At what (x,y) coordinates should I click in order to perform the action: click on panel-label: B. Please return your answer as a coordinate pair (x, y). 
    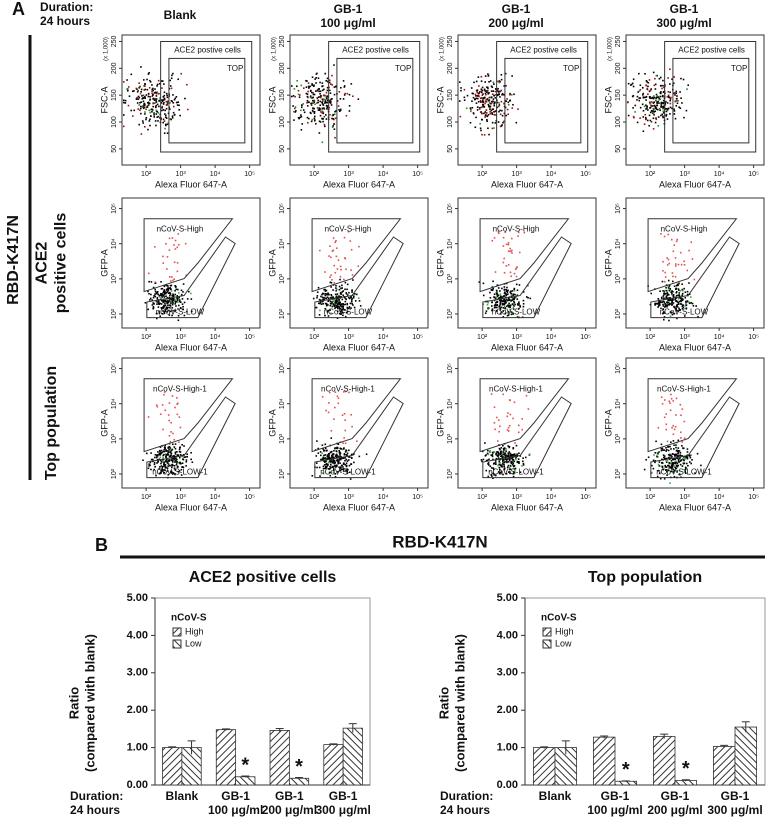
    Looking at the image, I should click on (101, 545).